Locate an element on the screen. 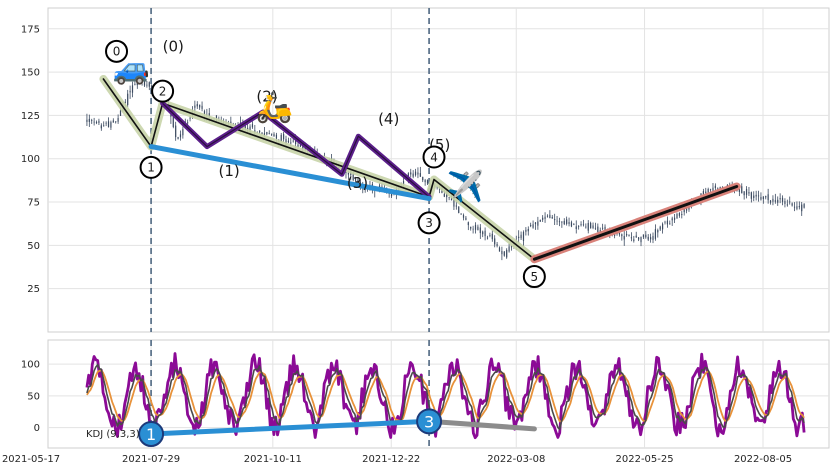 This screenshot has width=835, height=471. indicator-title: KDJ (9,3,3) is located at coordinates (113, 434).